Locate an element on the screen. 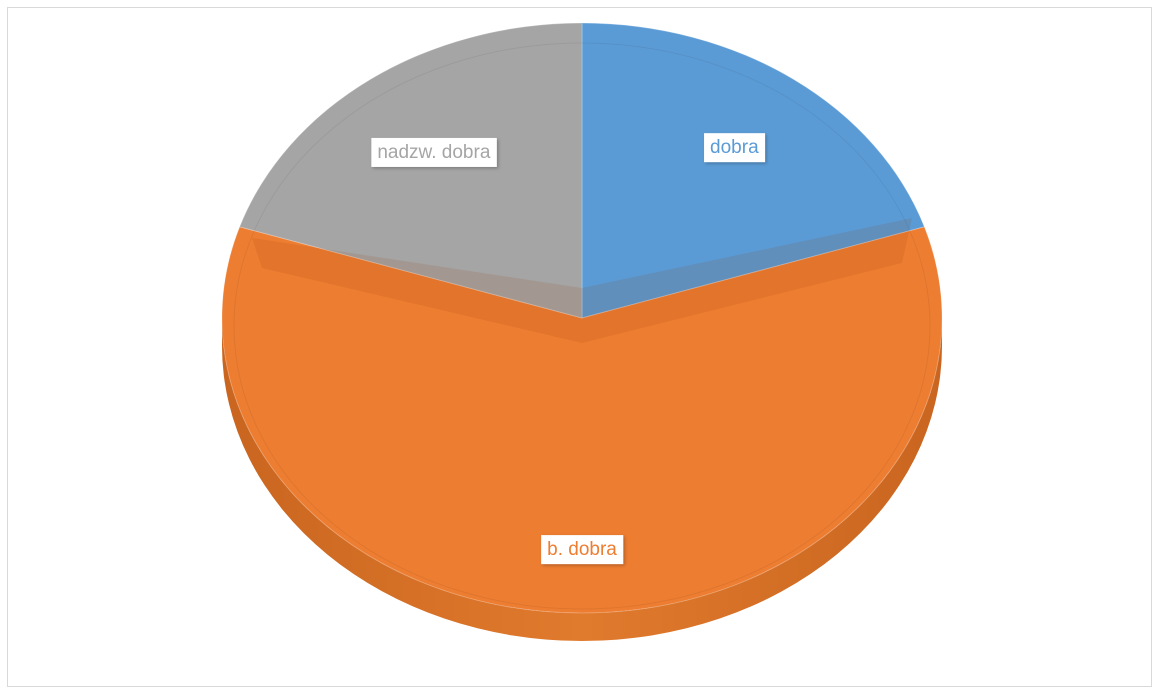  data-label-text: nadzw. dobra is located at coordinates (433, 152).